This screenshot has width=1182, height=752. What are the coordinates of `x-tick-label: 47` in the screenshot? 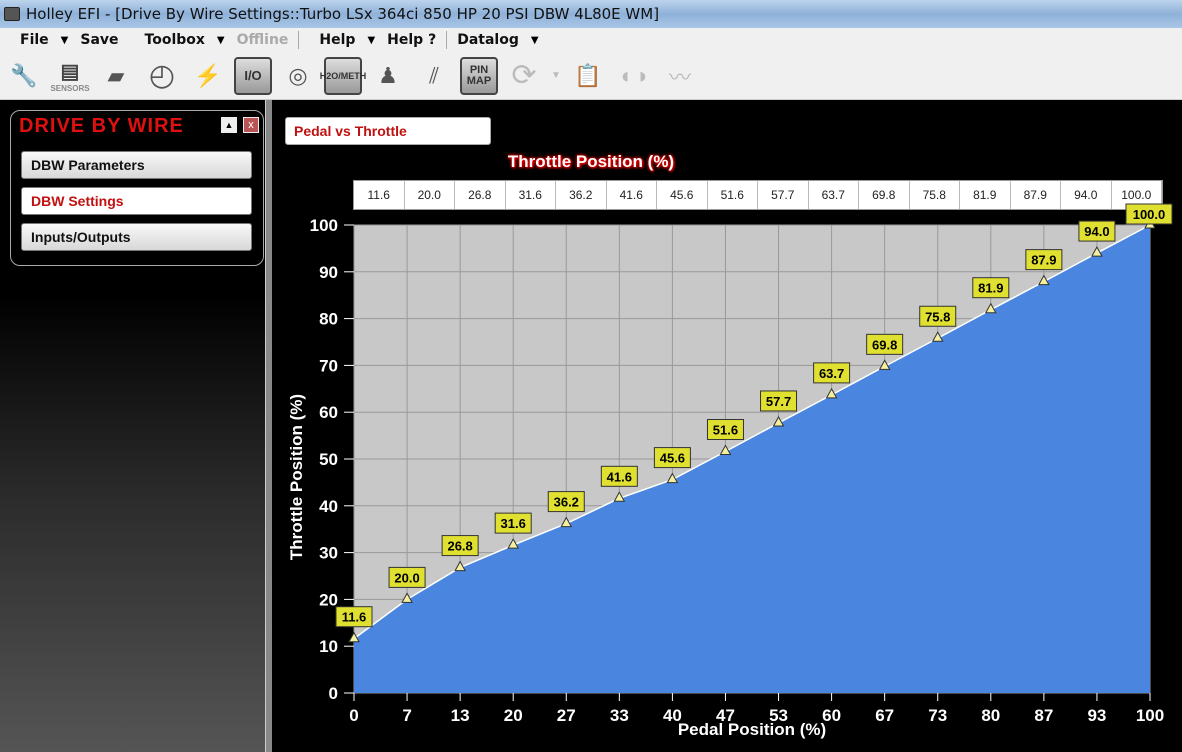 It's located at (725, 715).